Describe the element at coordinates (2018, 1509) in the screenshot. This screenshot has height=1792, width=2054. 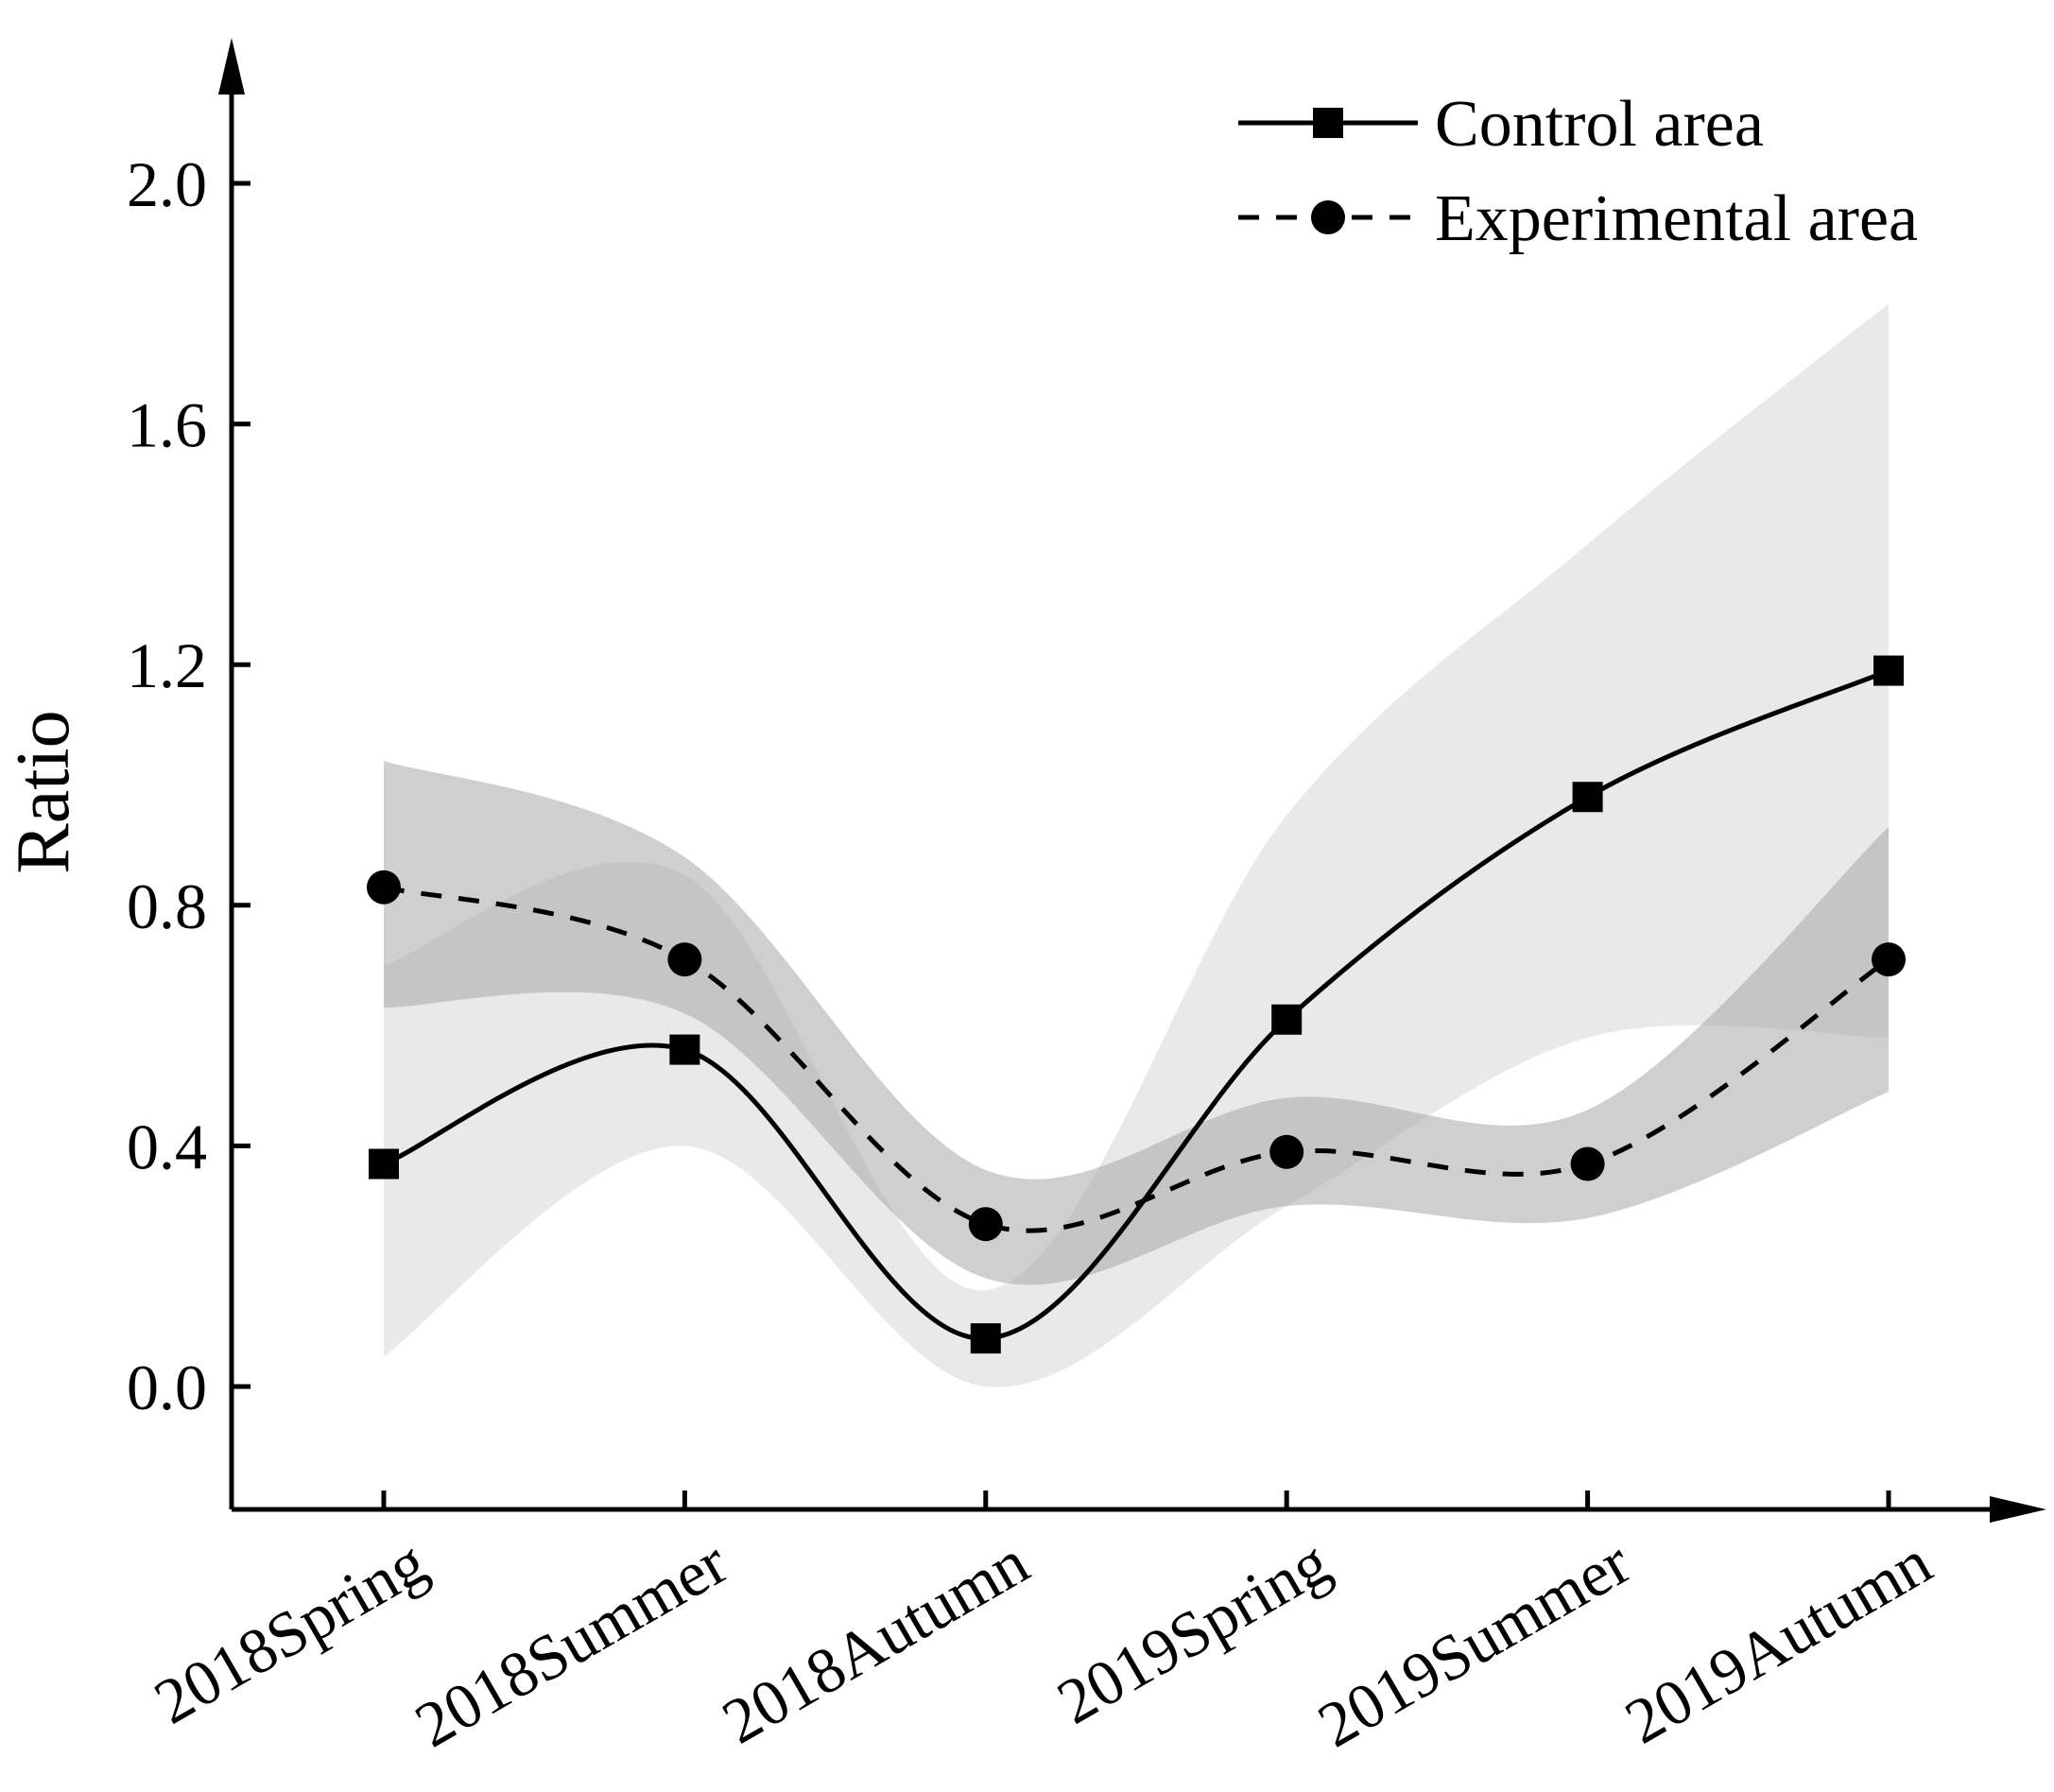
I see `x-axis-arrow` at that location.